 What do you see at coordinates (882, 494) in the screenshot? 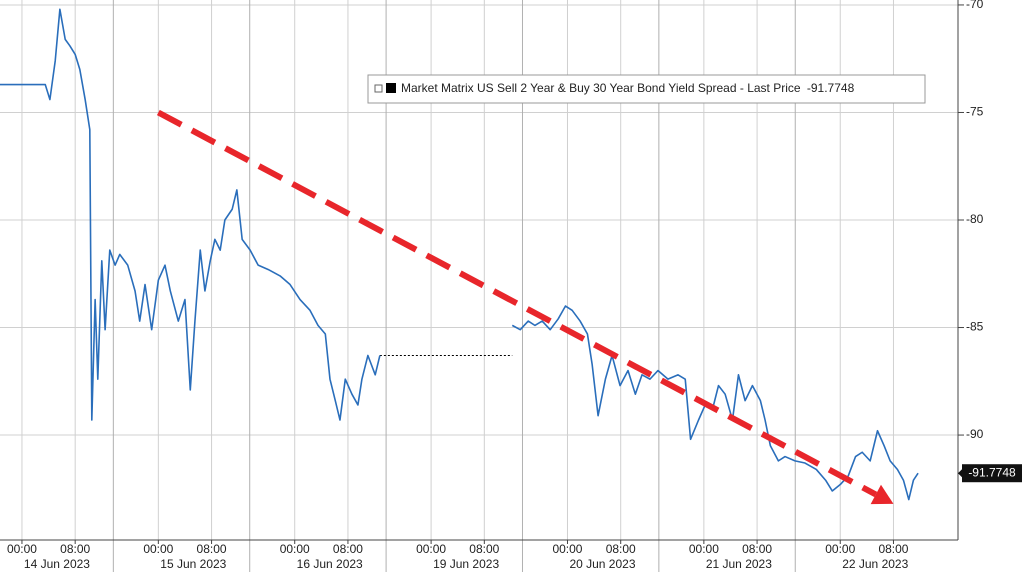
I see `trend-arrowhead` at bounding box center [882, 494].